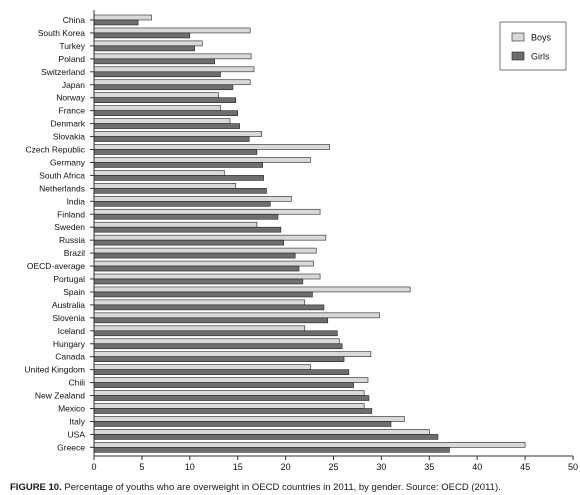 The width and height of the screenshot is (580, 495). What do you see at coordinates (77, 421) in the screenshot?
I see `category-label-italy: Italy` at bounding box center [77, 421].